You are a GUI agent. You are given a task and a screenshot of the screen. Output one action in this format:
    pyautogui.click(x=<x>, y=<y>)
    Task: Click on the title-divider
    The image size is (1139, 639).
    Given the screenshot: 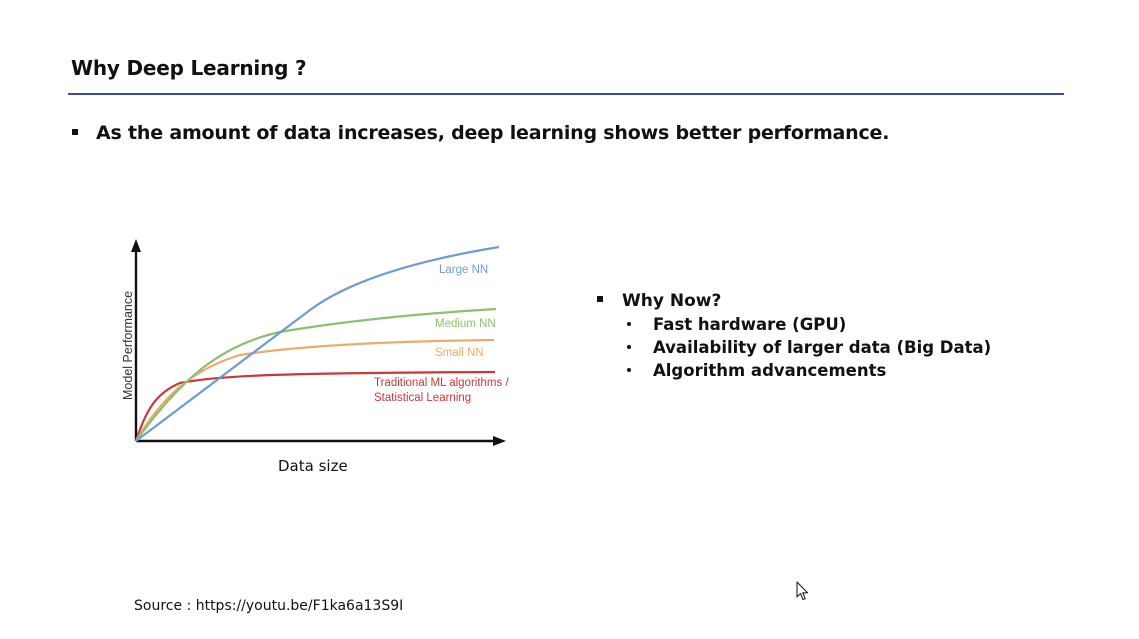 What is the action you would take?
    pyautogui.click(x=566, y=94)
    